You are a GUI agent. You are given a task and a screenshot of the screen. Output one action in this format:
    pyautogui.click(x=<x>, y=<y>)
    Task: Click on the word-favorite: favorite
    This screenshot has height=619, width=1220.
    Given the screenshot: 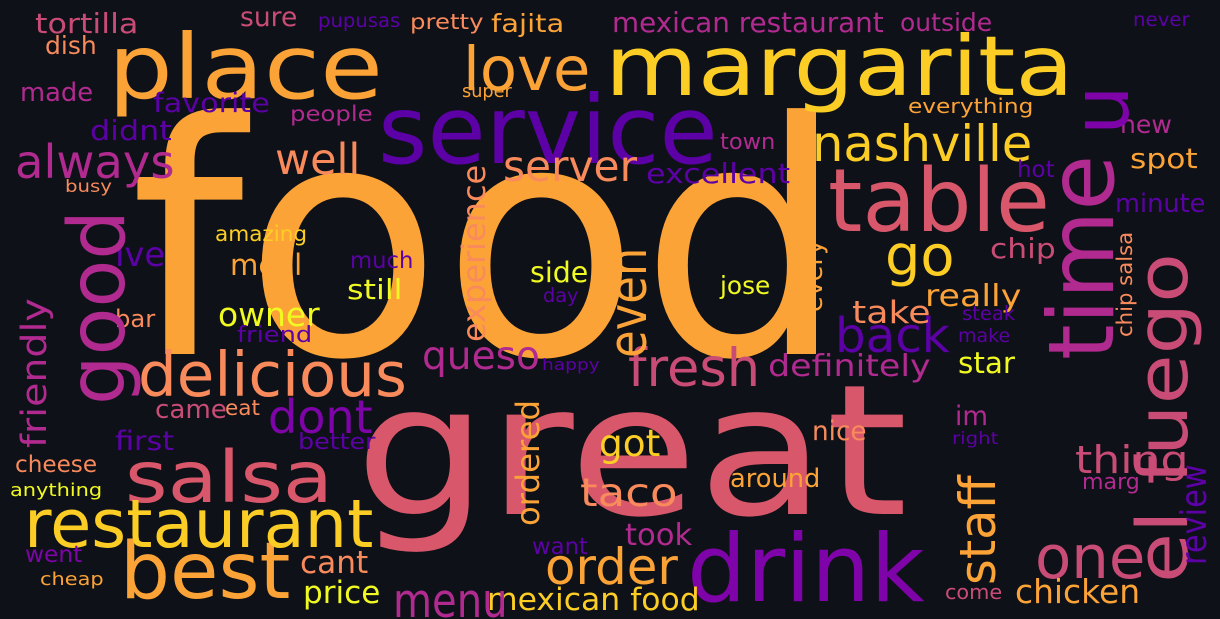 What is the action you would take?
    pyautogui.click(x=211, y=104)
    